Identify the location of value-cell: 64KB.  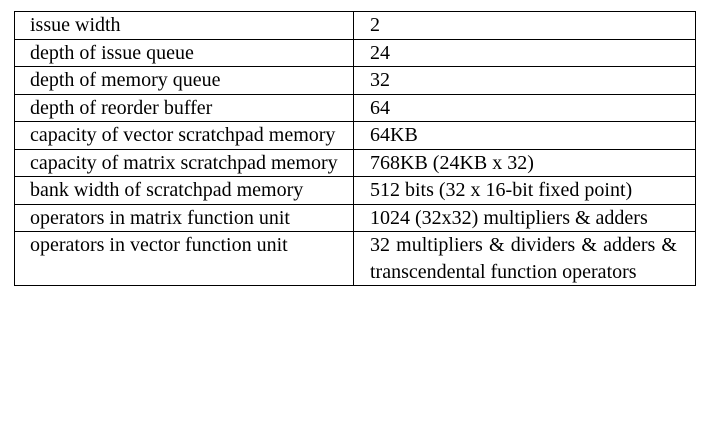
(524, 135).